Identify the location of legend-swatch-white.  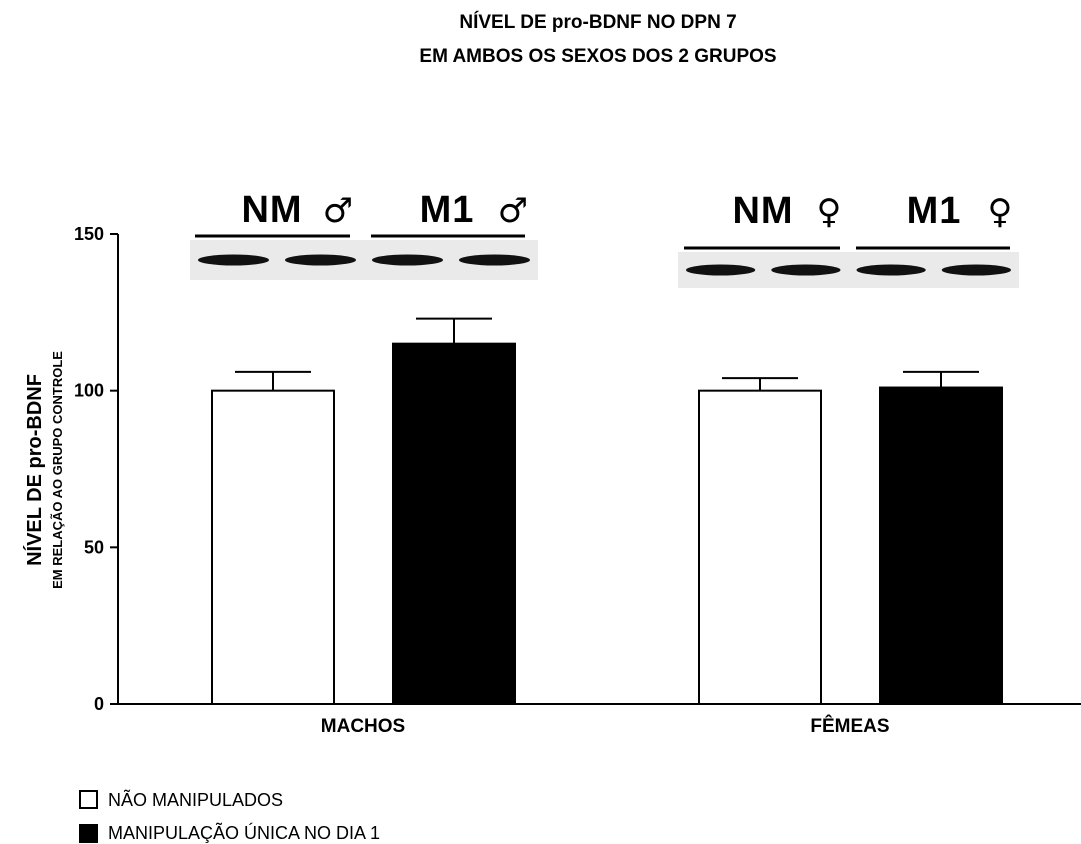
(88, 799).